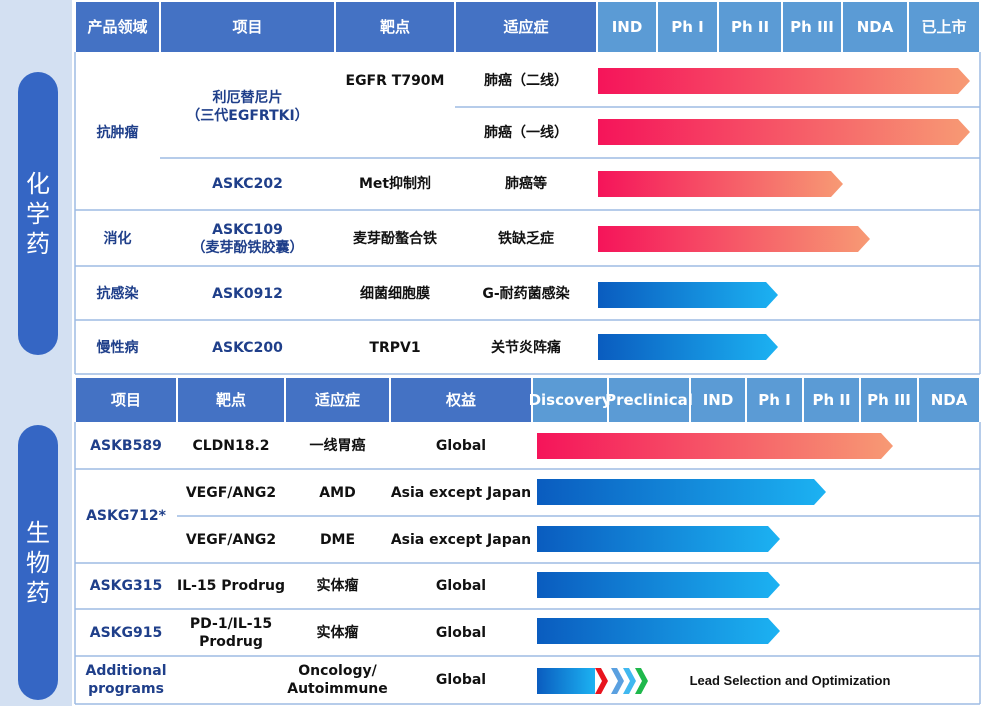 This screenshot has height=706, width=983. Describe the element at coordinates (231, 632) in the screenshot. I see `cell: PD-1/IL-15 Prodrug` at that location.